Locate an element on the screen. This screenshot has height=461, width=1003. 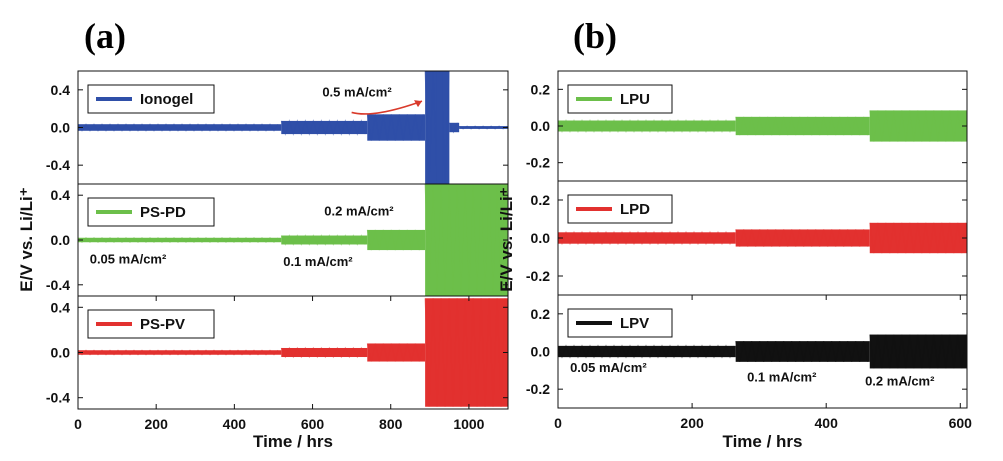
subplot-1-0: 0.2 0.0 -0.2 LPU is located at coordinates (747, 126).